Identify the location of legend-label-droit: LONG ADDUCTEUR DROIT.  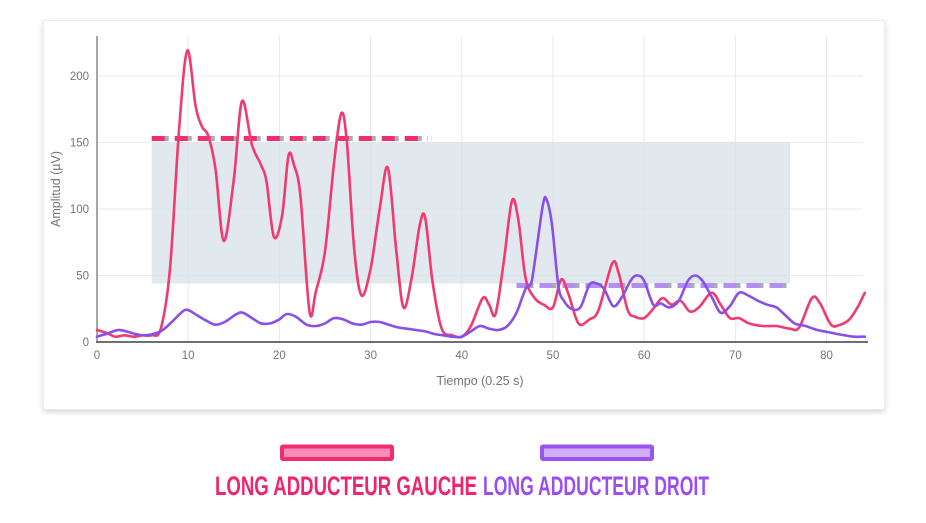
(596, 486).